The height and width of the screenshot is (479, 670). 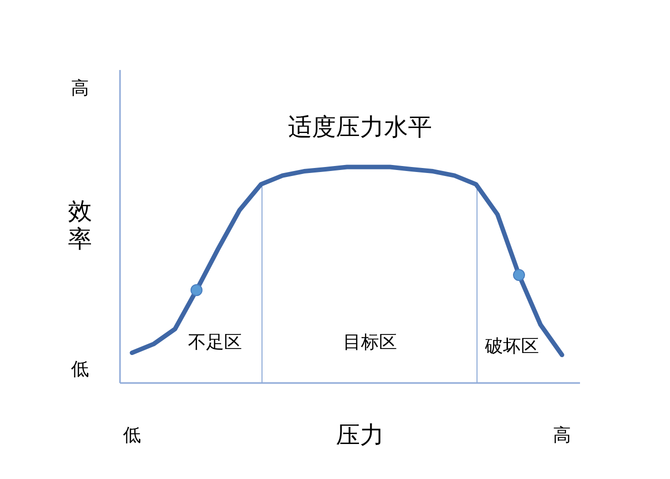 What do you see at coordinates (215, 342) in the screenshot?
I see `annotation: 不足区` at bounding box center [215, 342].